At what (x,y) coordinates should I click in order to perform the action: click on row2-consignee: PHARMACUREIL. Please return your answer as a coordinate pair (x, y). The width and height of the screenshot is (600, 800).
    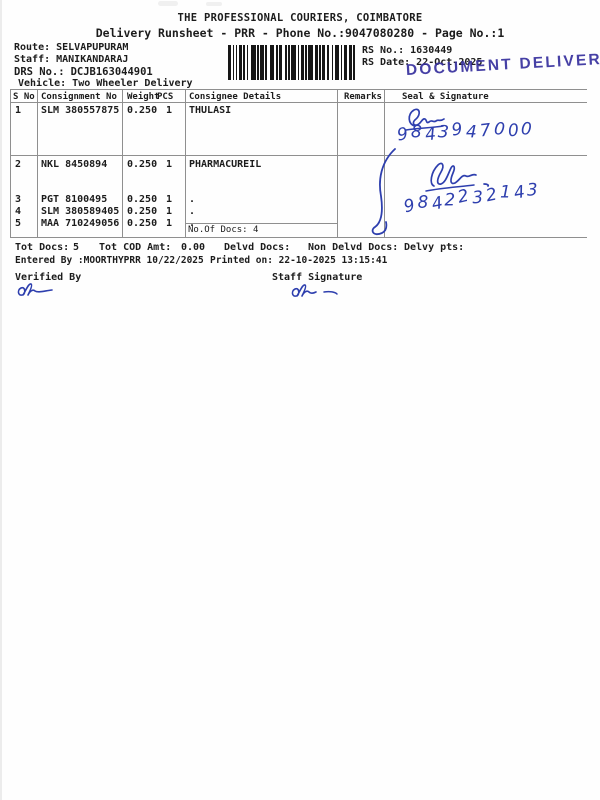
    Looking at the image, I should click on (225, 164).